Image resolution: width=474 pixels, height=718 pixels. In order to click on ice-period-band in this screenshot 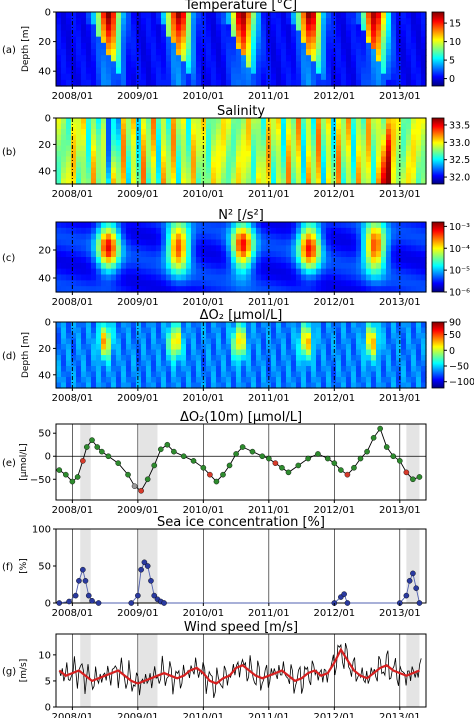, I will do `click(85, 566)`.